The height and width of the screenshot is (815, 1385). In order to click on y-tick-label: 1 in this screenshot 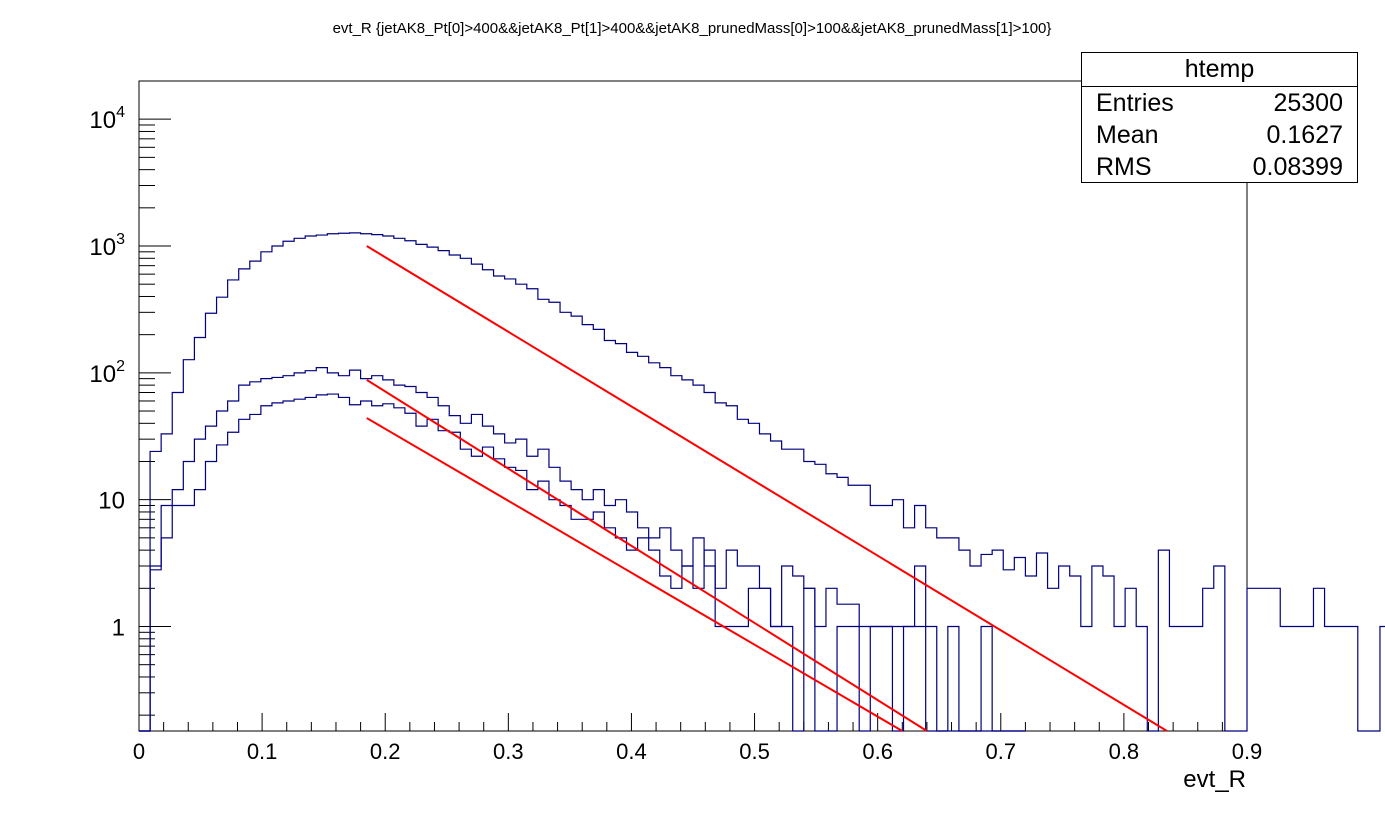, I will do `click(118, 628)`.